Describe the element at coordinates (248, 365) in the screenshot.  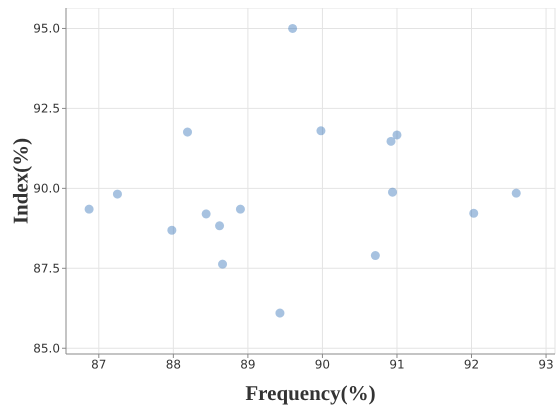
I see `x-tick-label: 89` at that location.